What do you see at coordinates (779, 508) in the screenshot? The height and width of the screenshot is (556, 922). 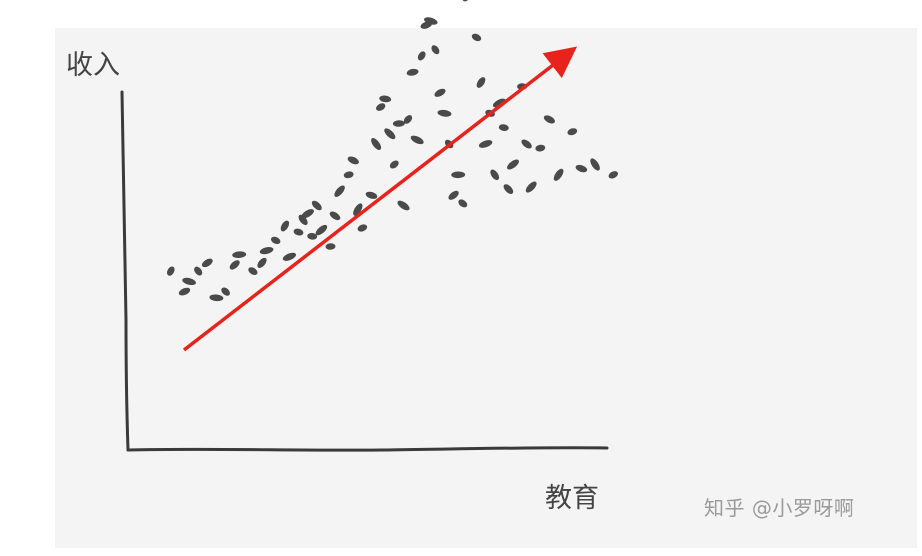 I see `watermark: 知乎 @小罗呀啊` at bounding box center [779, 508].